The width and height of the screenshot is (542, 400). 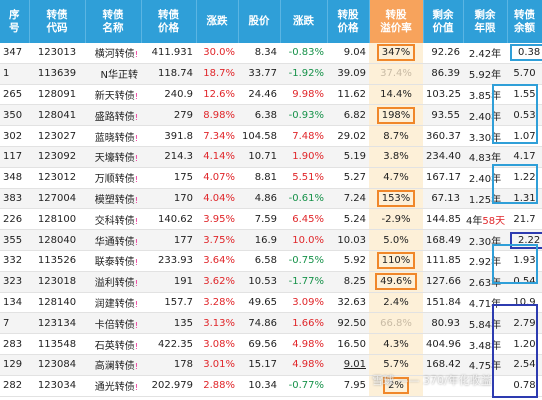 What do you see at coordinates (57, 115) in the screenshot?
I see `cell-code: 128041` at bounding box center [57, 115].